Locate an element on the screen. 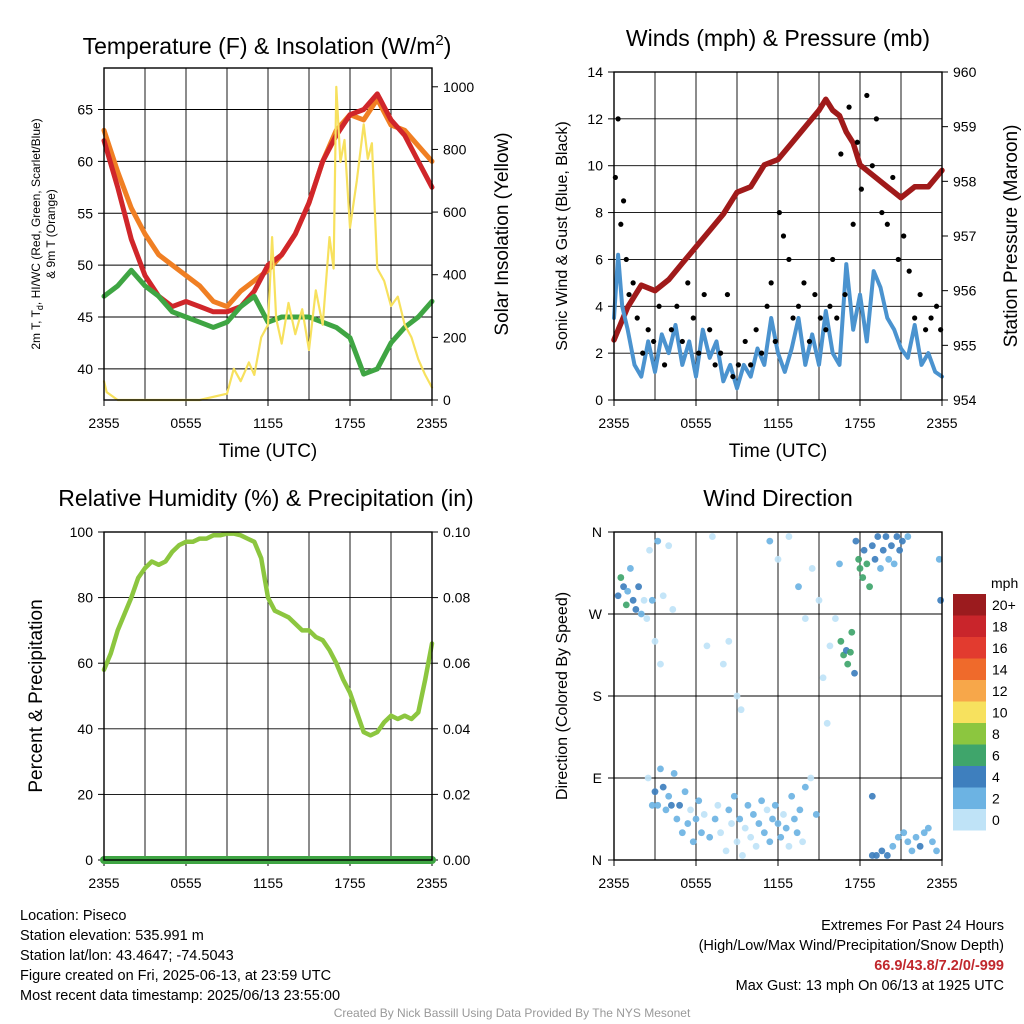 This screenshot has height=1024, width=1024. extremes-values: 66.9/43.8/7.2/0/-999 is located at coordinates (939, 966).